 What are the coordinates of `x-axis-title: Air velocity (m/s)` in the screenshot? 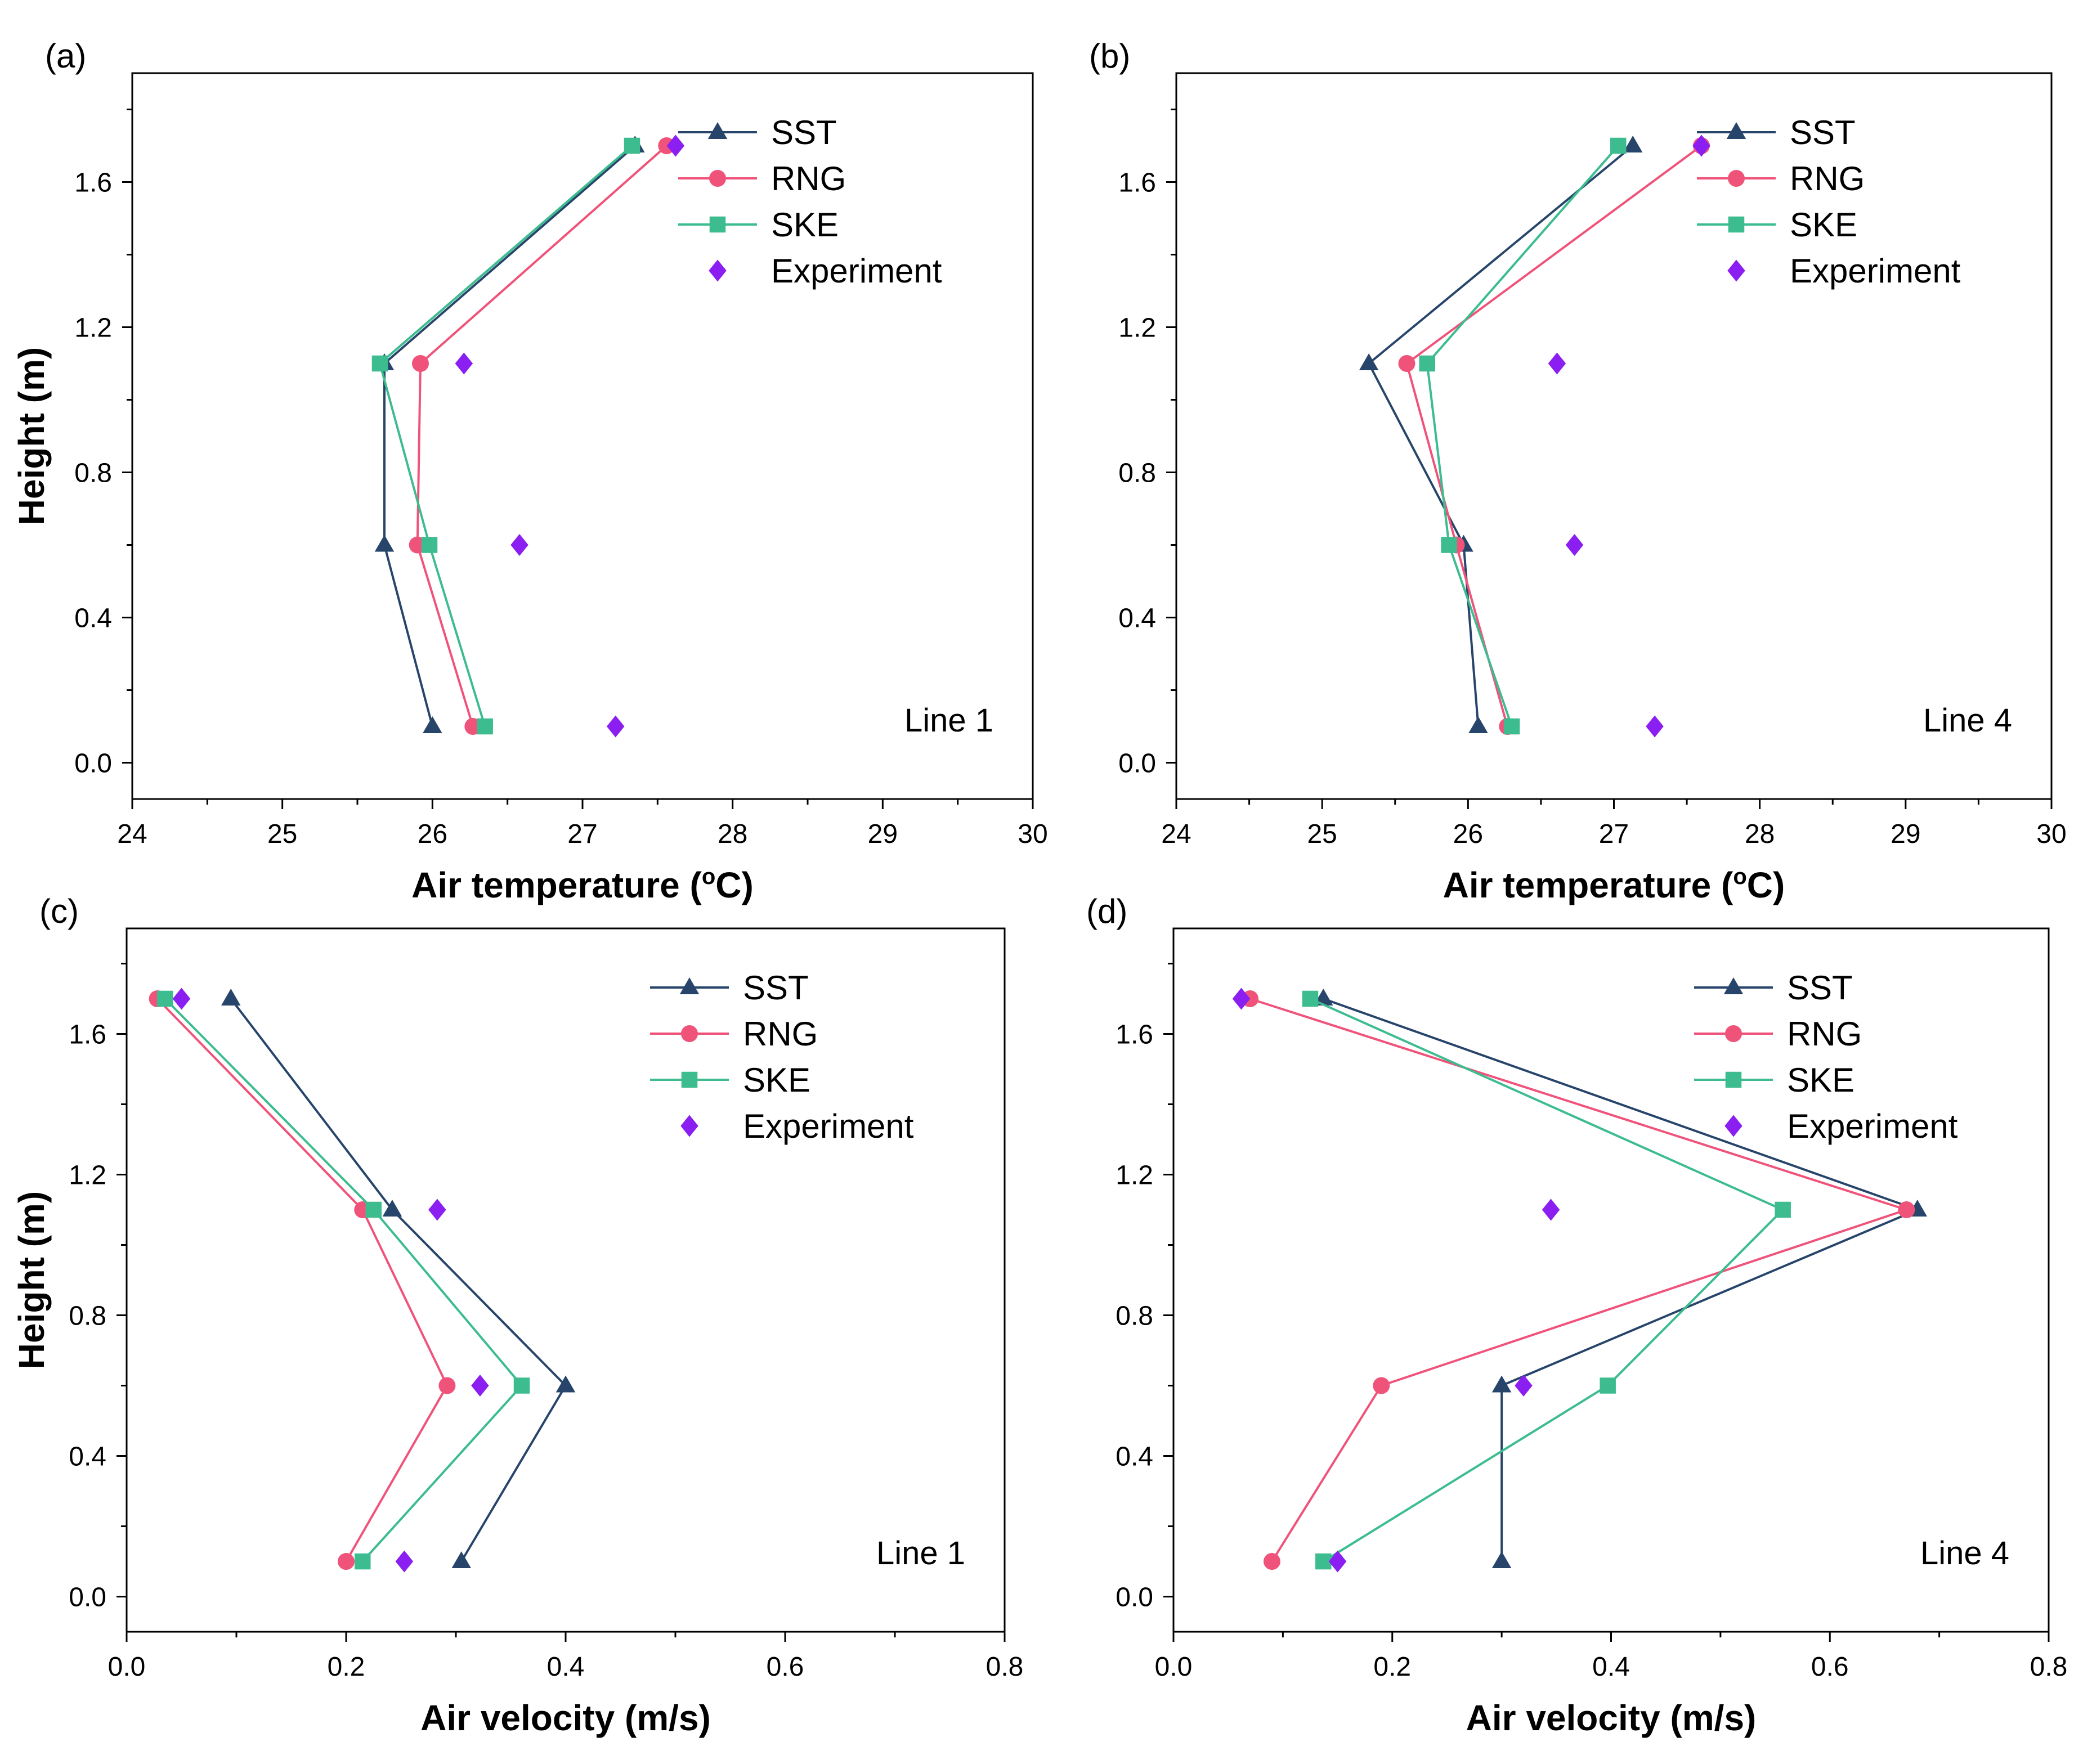 It's located at (1611, 1718).